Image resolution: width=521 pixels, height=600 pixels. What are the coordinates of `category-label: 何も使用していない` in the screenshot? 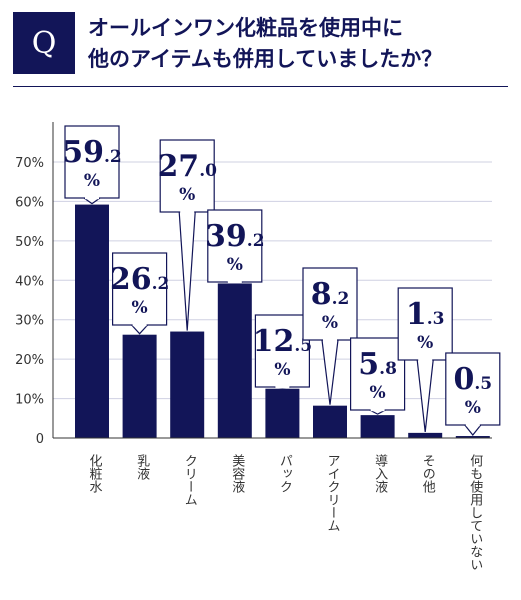 It's located at (475, 512).